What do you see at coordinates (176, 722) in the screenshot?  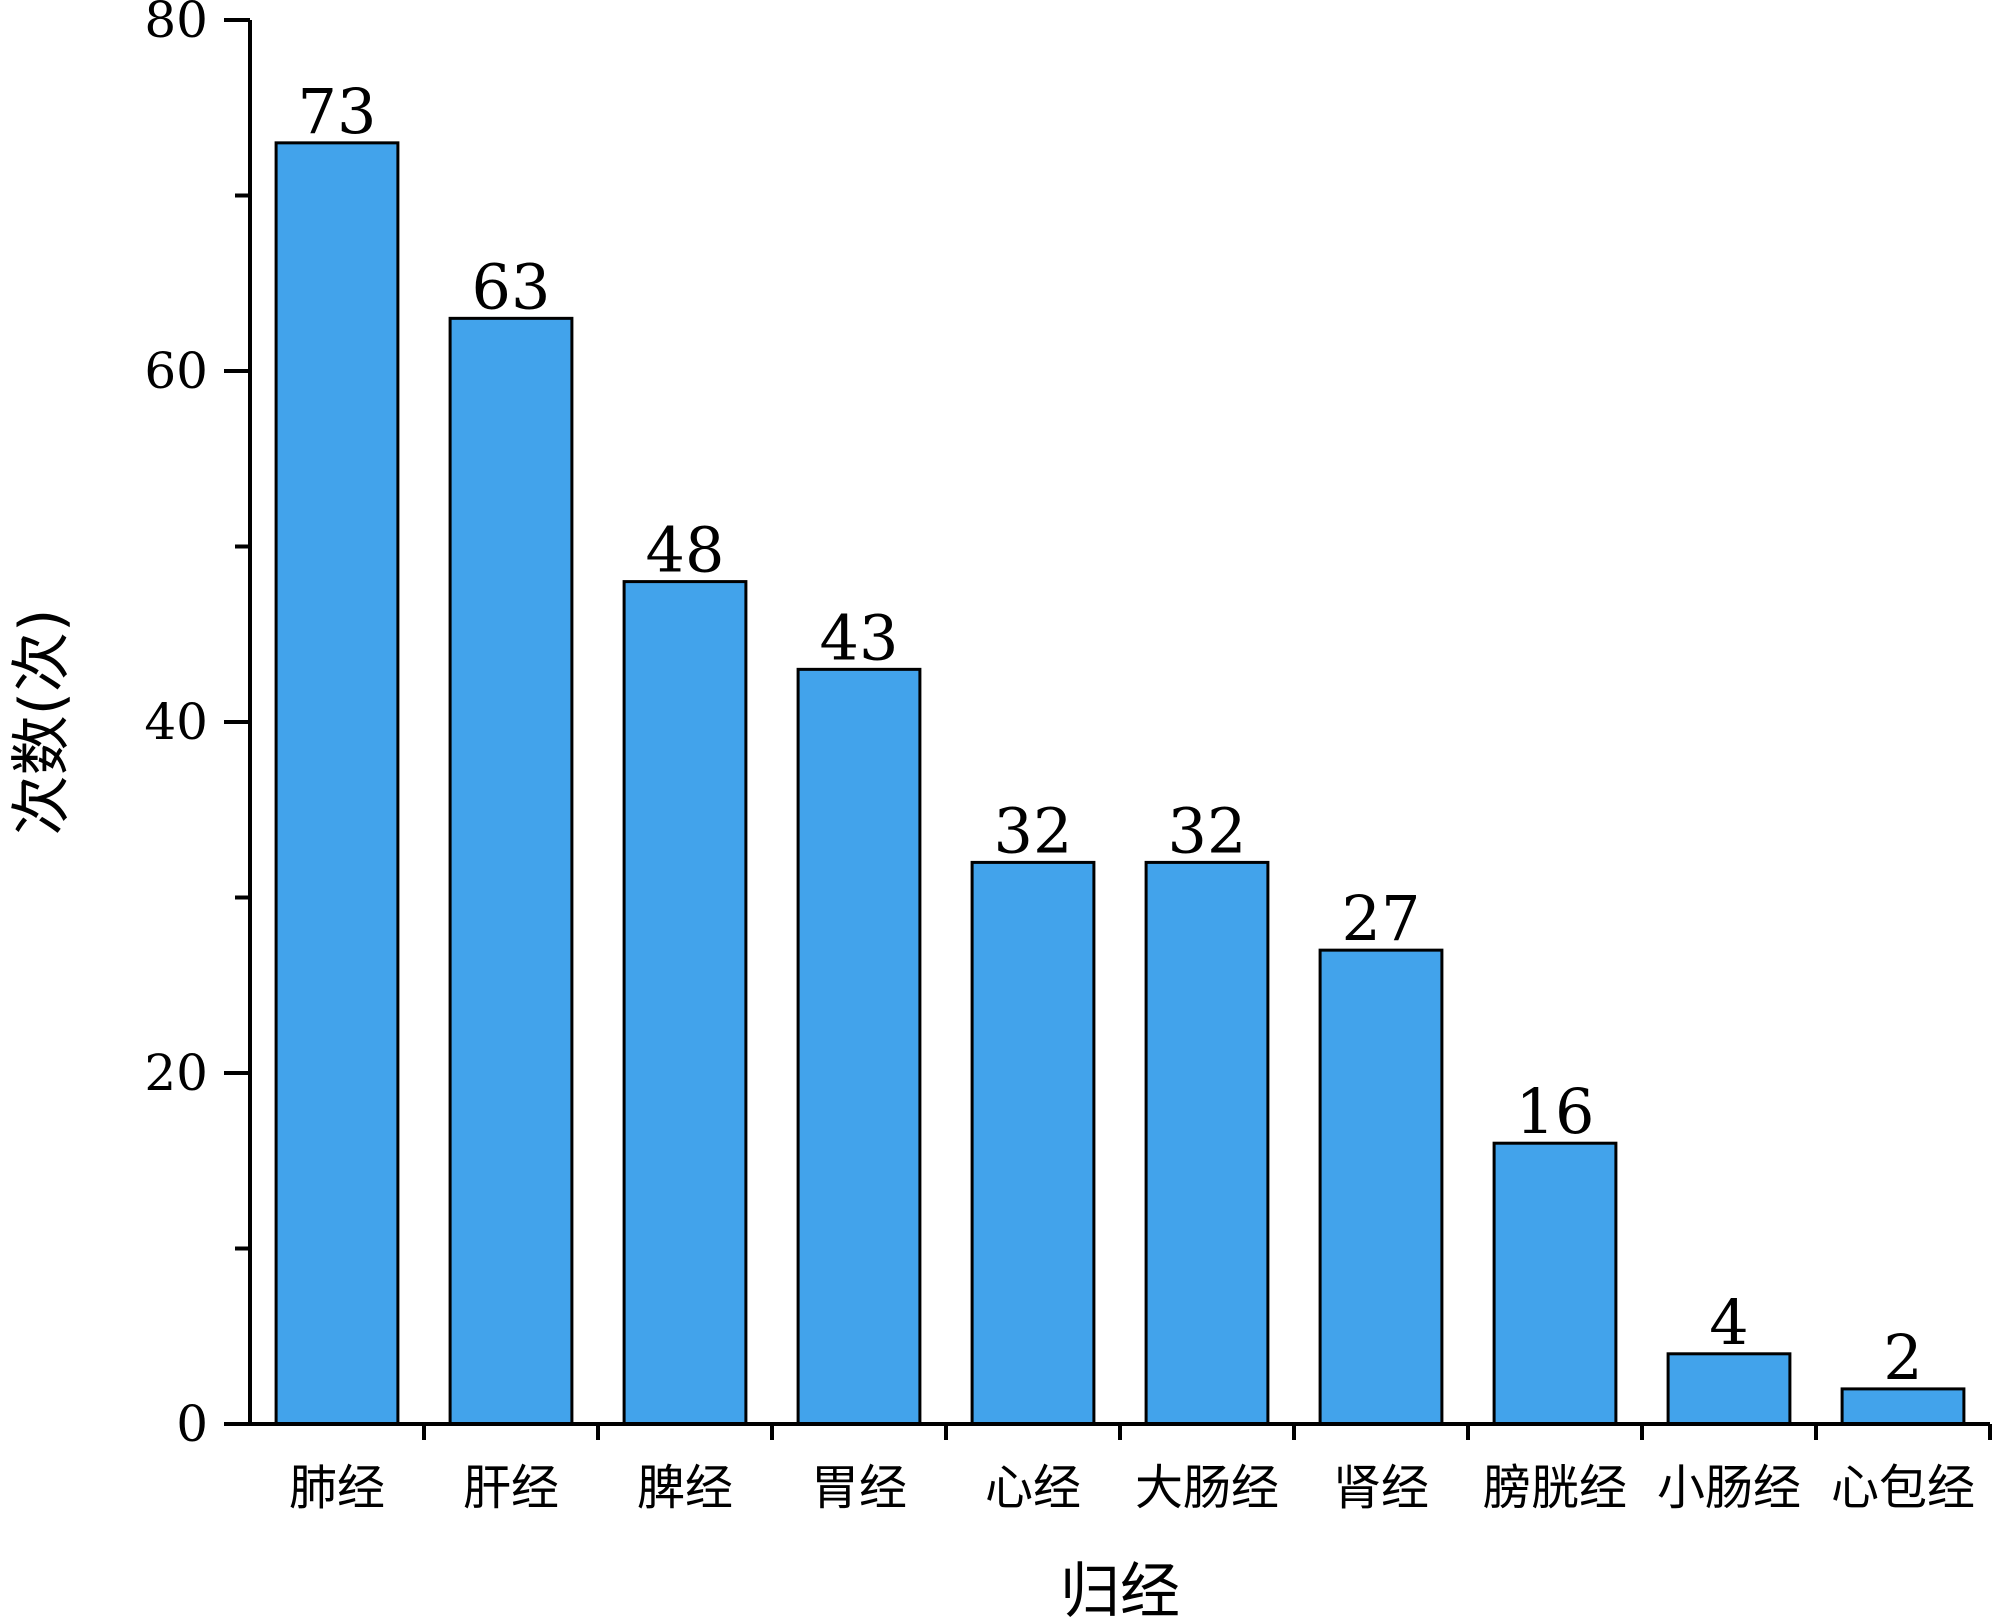 I see `y-tick-label: 40` at bounding box center [176, 722].